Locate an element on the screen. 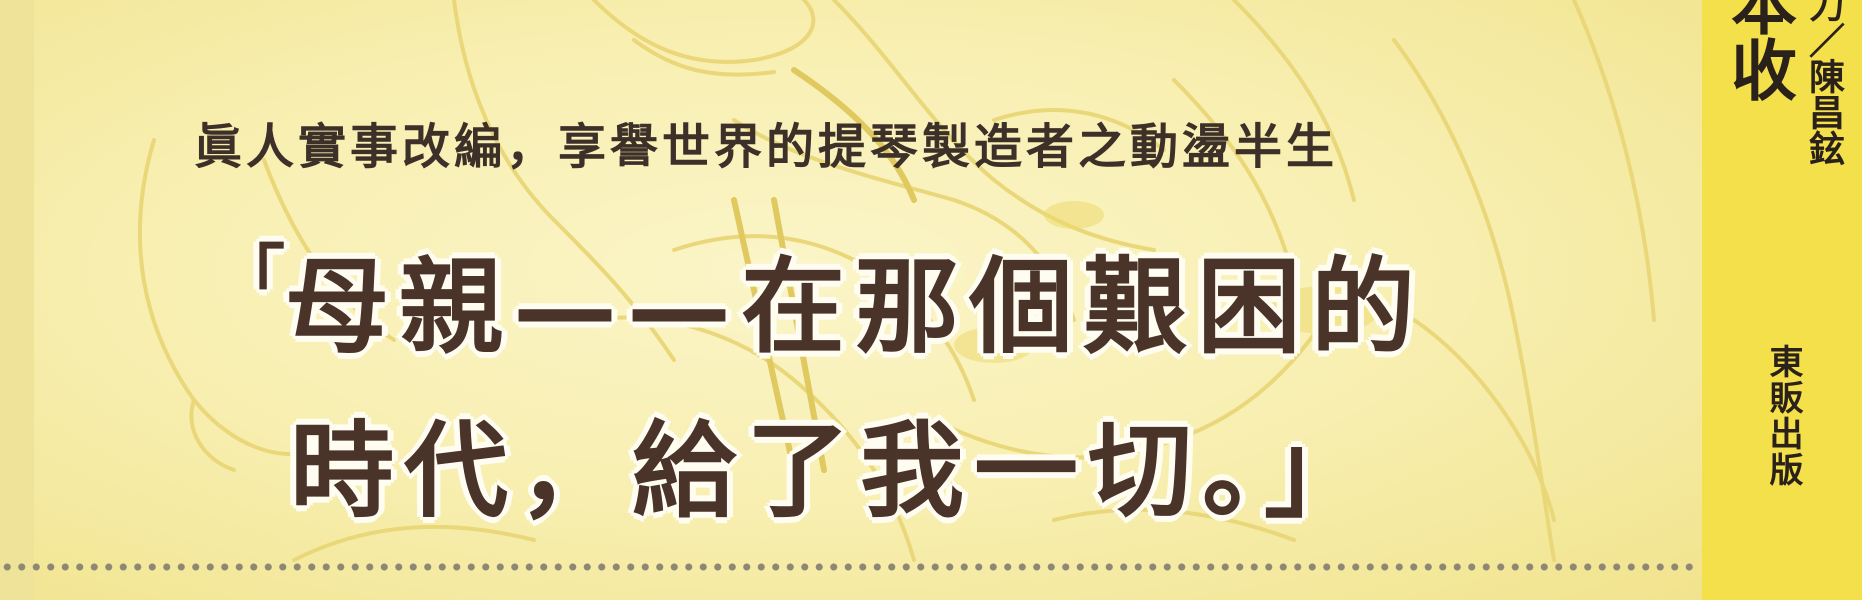  book-spine is located at coordinates (1782, 300).